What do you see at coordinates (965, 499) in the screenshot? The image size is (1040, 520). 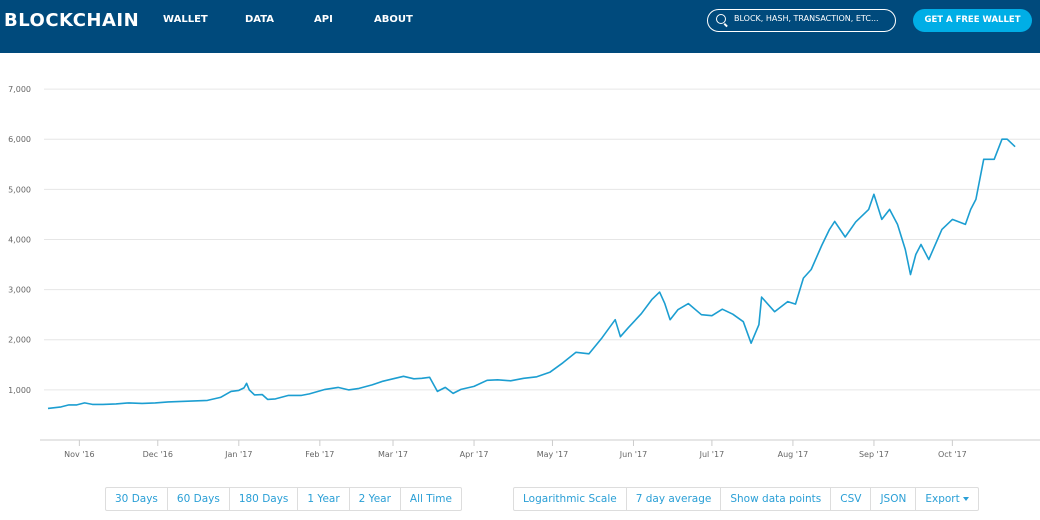 I see `caret-down-icon` at bounding box center [965, 499].